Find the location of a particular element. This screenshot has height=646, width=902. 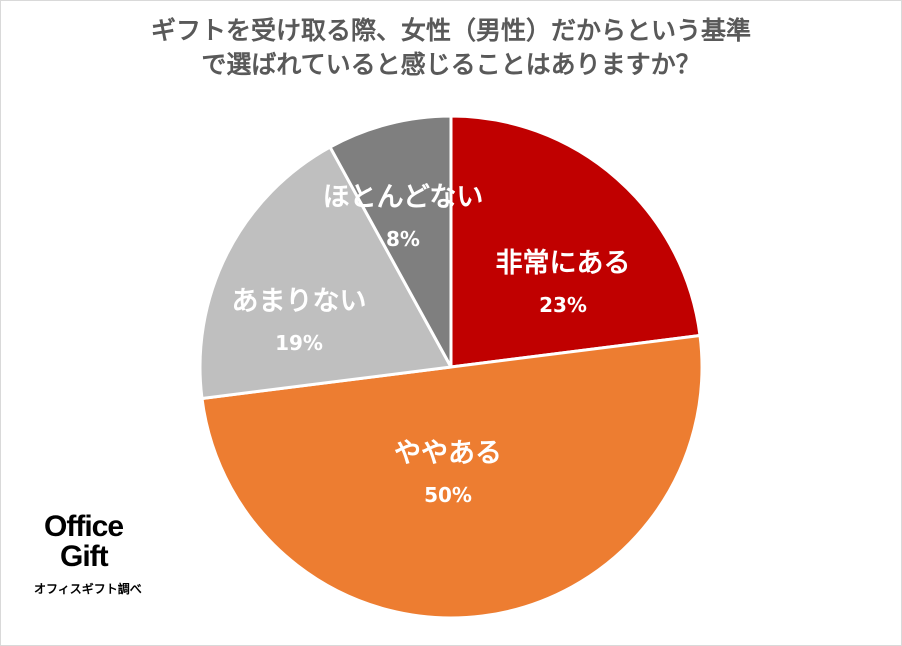

source-credit: オフィスギフト調べ is located at coordinates (88, 589).